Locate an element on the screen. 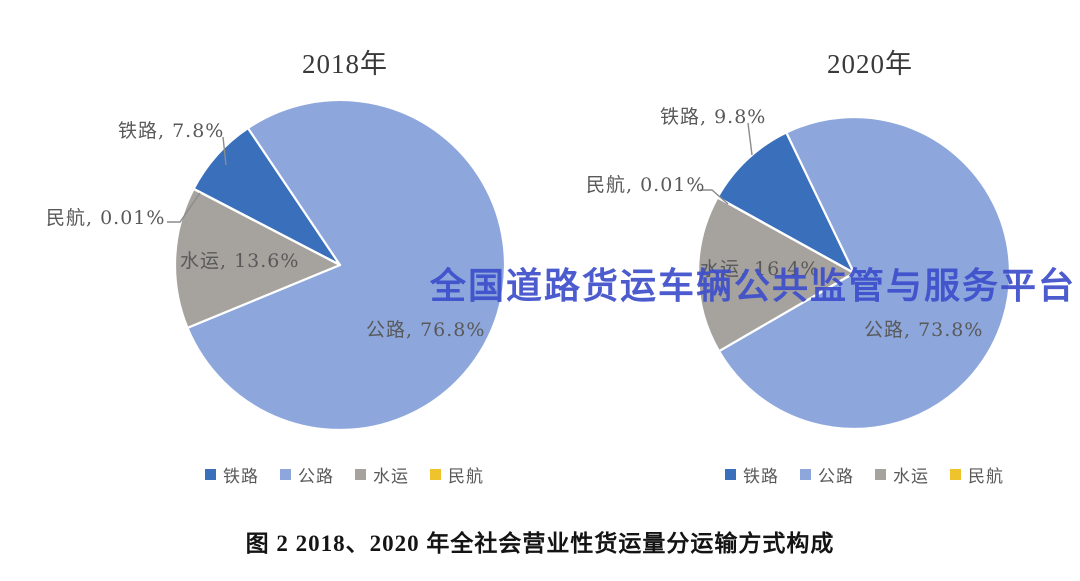  legend-2020: 铁路 公路 水运 民航 is located at coordinates (864, 474).